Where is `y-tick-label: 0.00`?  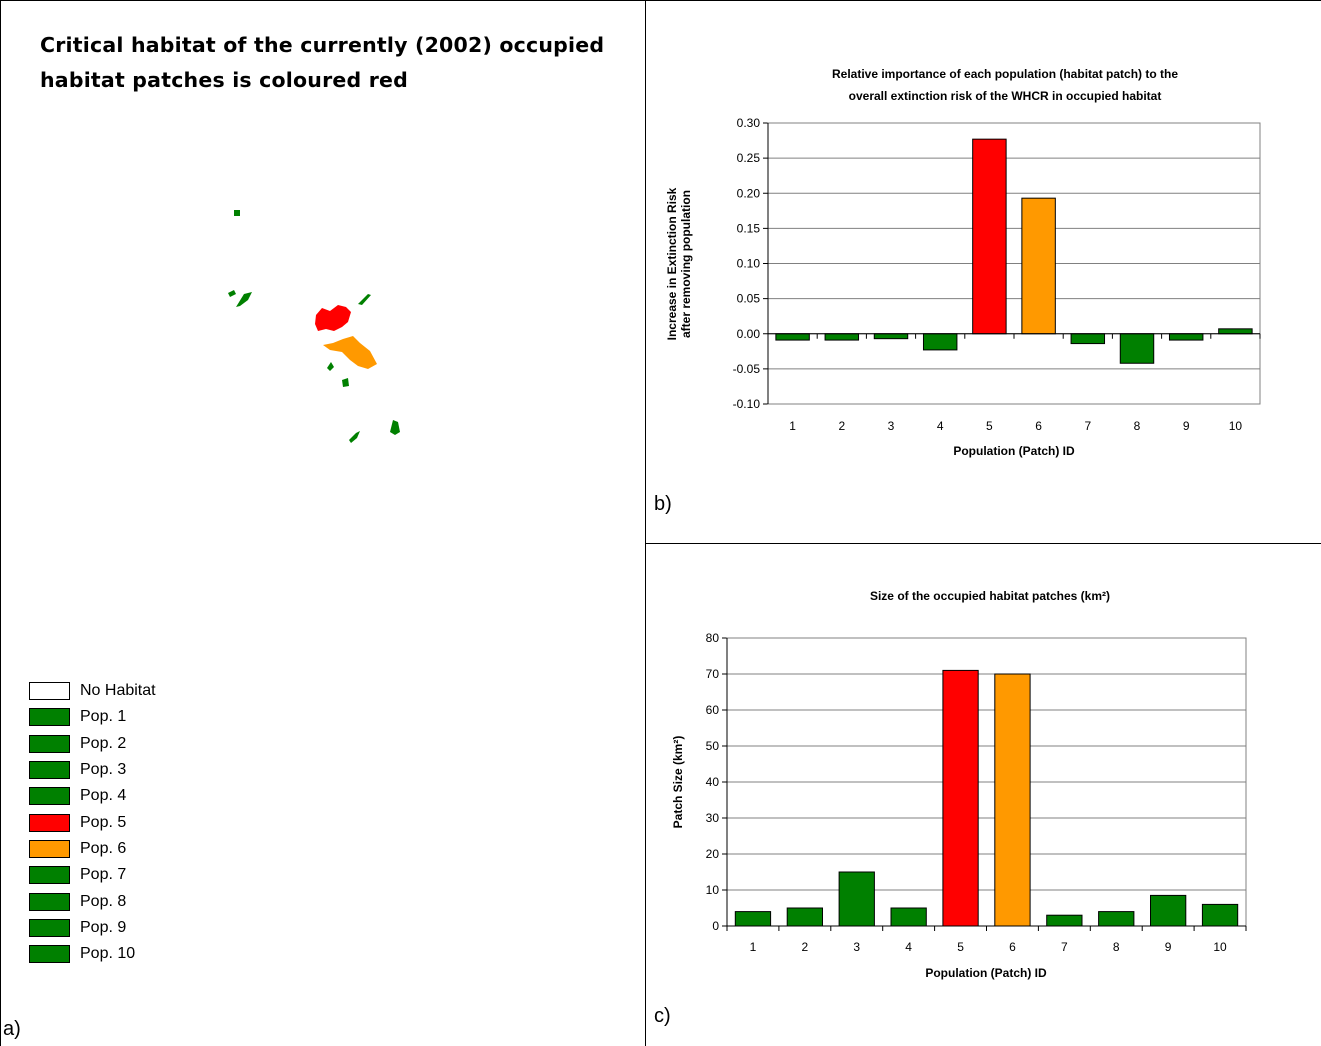
y-tick-label: 0.00 is located at coordinates (749, 334).